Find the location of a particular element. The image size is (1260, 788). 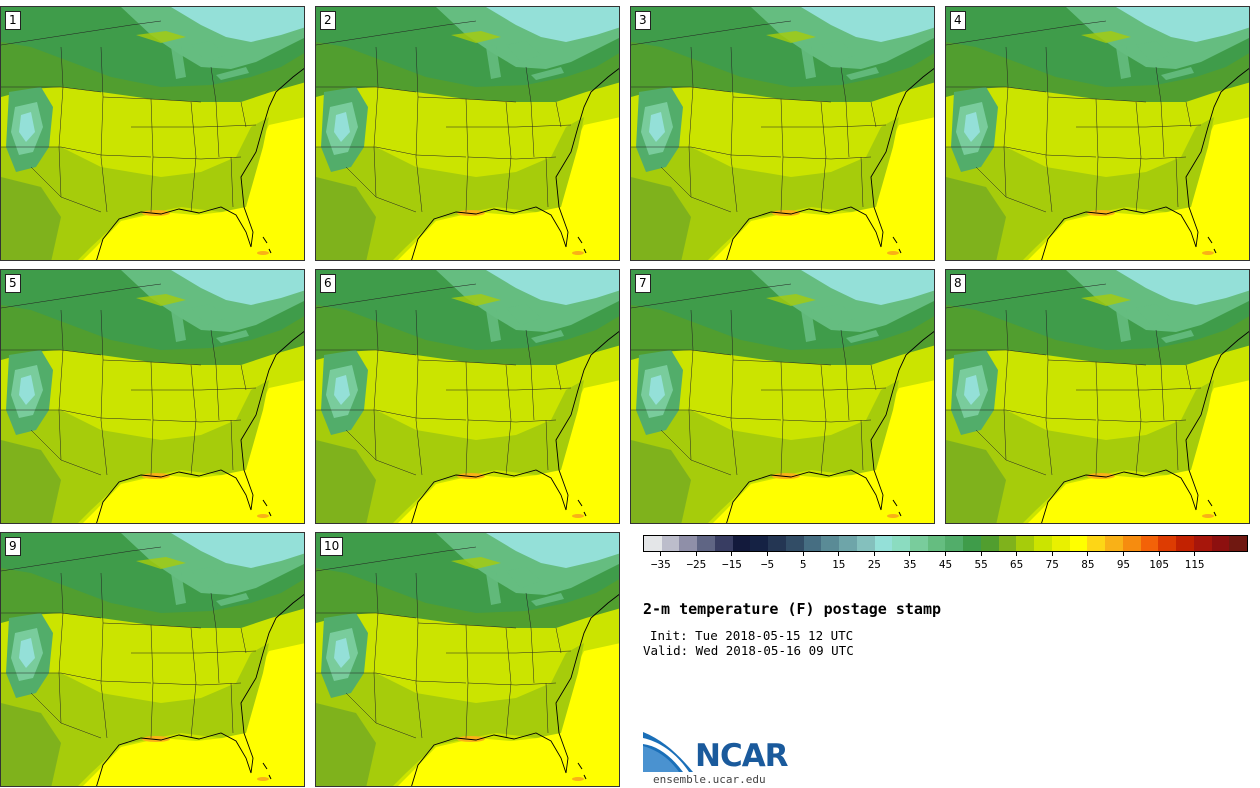

colorbar-tick-label: 115 is located at coordinates (1194, 564).